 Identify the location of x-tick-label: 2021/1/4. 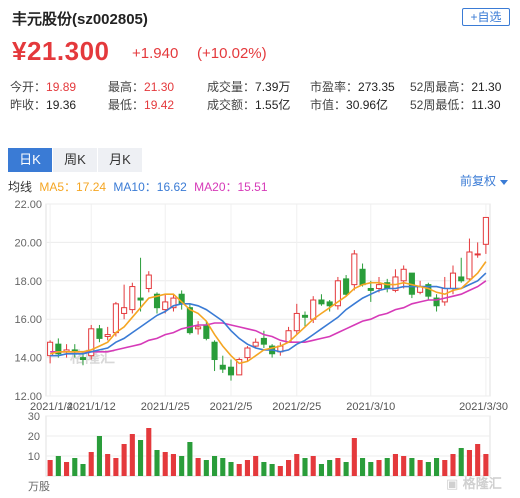
(51, 407).